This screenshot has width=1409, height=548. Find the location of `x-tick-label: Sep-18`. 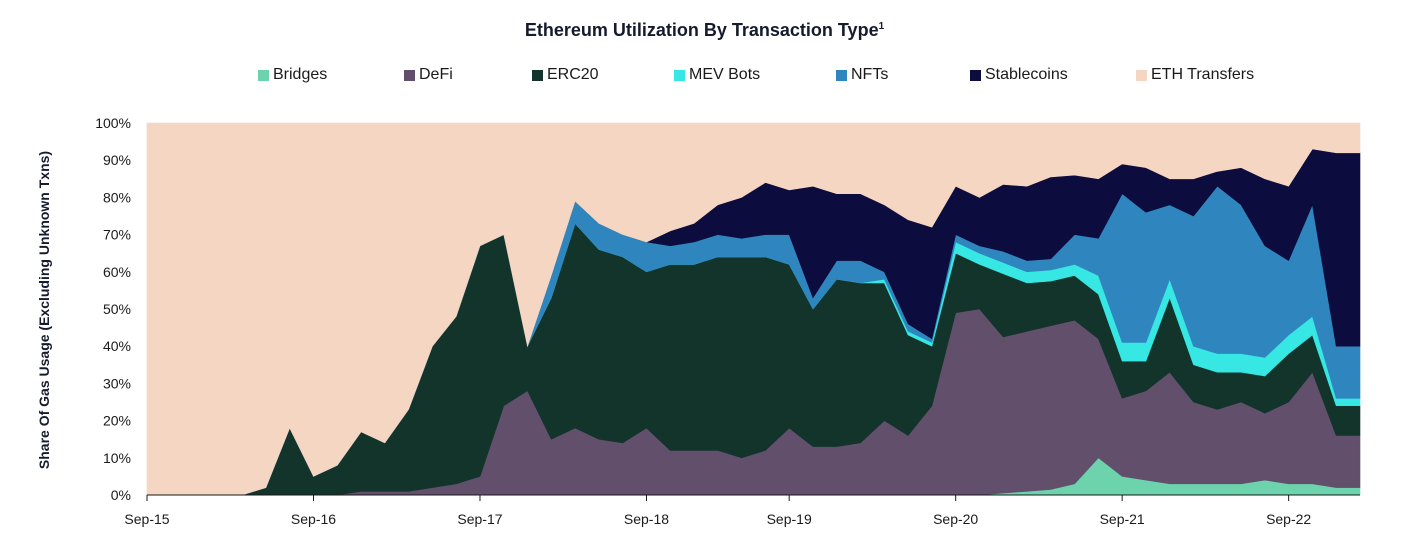

x-tick-label: Sep-18 is located at coordinates (646, 519).